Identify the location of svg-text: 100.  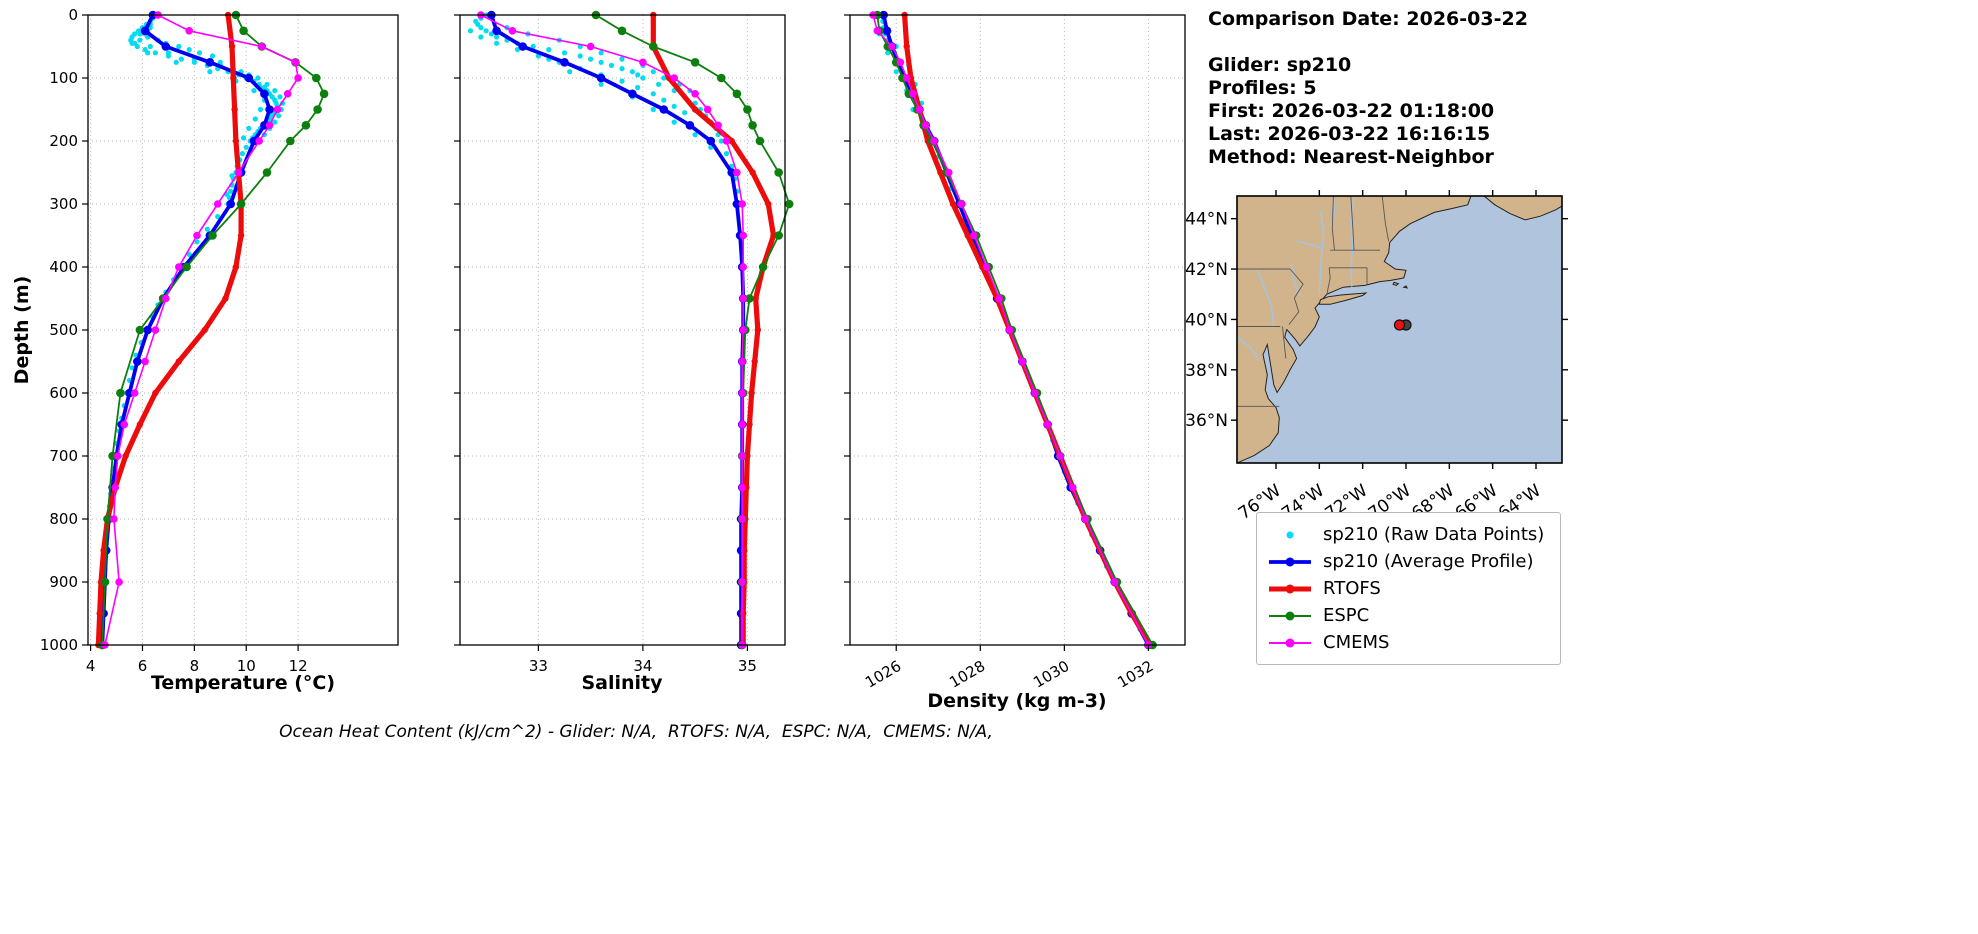
(63, 78).